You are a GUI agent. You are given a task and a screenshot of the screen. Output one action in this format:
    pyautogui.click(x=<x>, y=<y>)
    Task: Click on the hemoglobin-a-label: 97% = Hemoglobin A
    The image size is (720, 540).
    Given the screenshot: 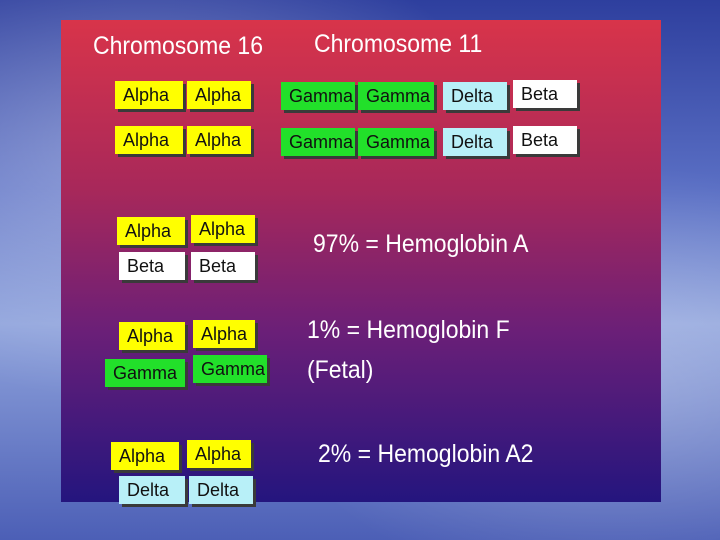 What is the action you would take?
    pyautogui.click(x=421, y=244)
    